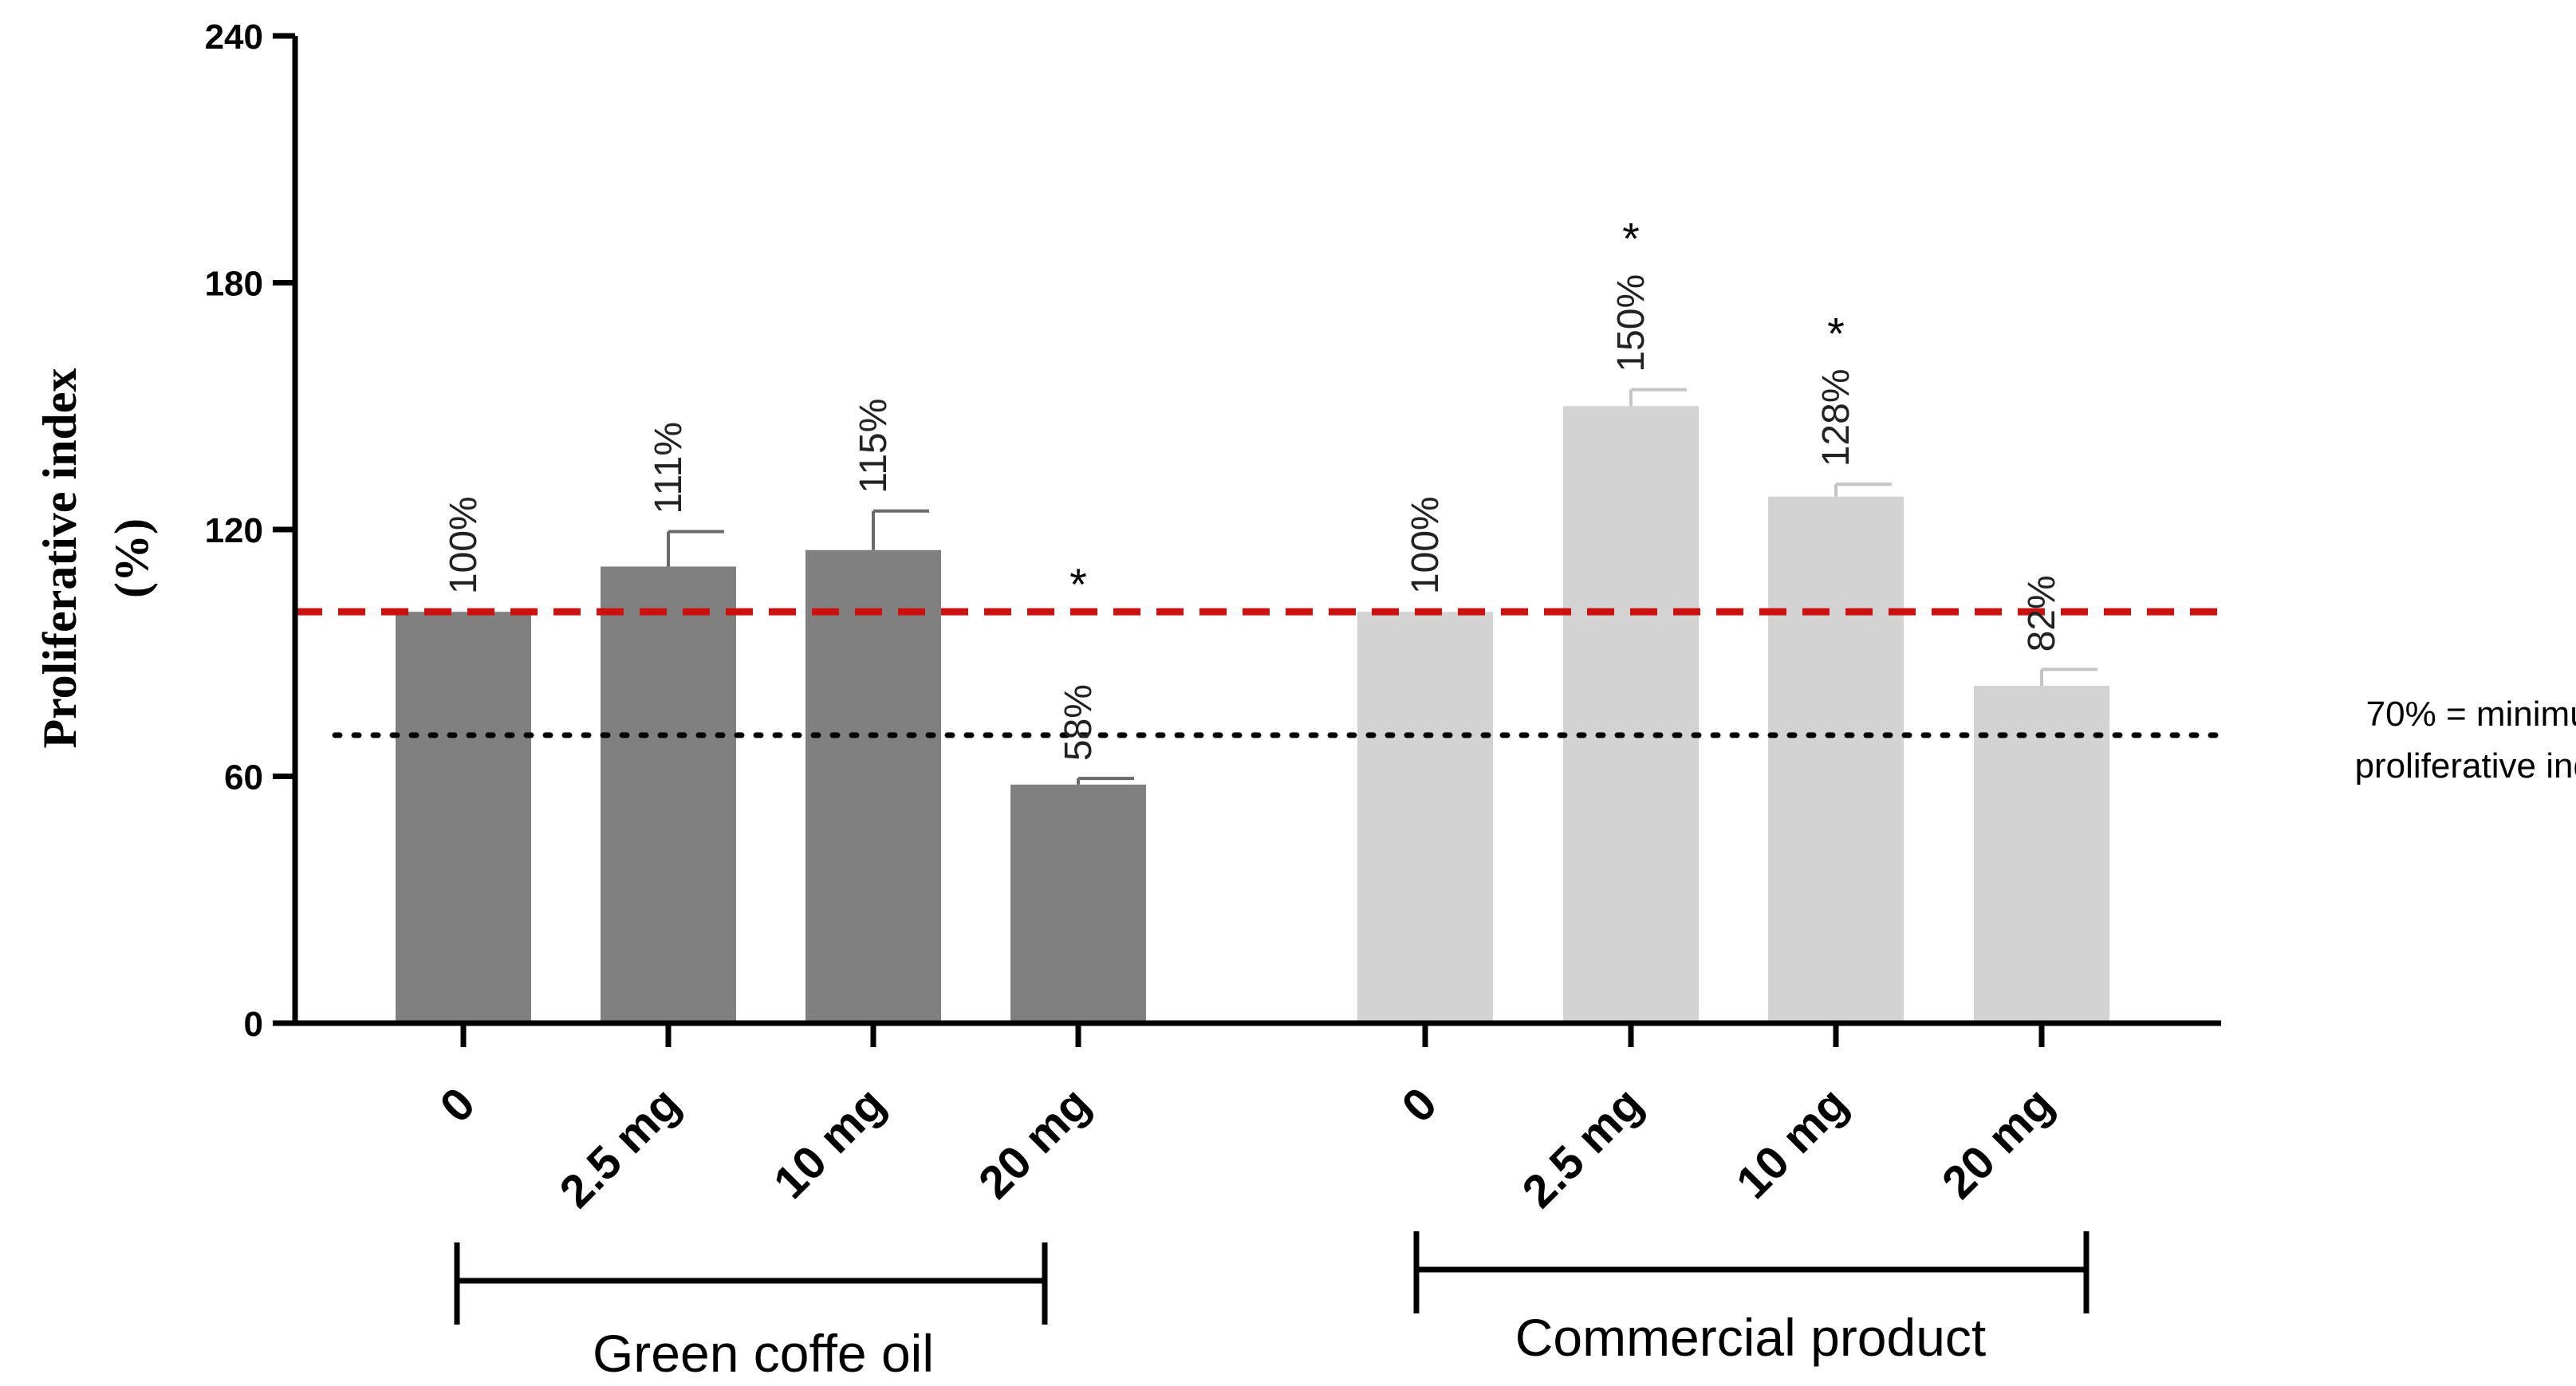 The height and width of the screenshot is (1386, 2576). Describe the element at coordinates (1751, 1337) in the screenshot. I see `group-label-commercial-product: Commercial product` at that location.